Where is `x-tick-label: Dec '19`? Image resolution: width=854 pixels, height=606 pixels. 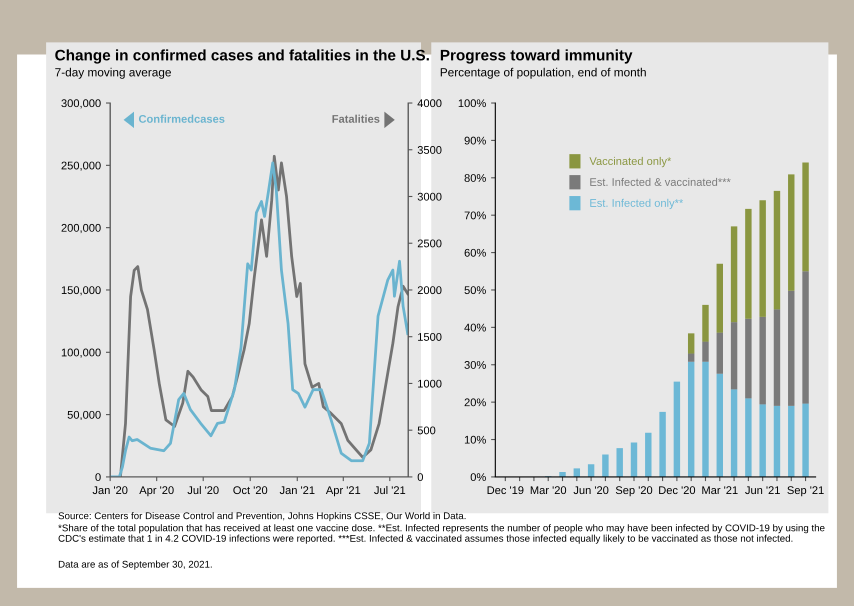
x-tick-label: Dec '19 is located at coordinates (506, 490).